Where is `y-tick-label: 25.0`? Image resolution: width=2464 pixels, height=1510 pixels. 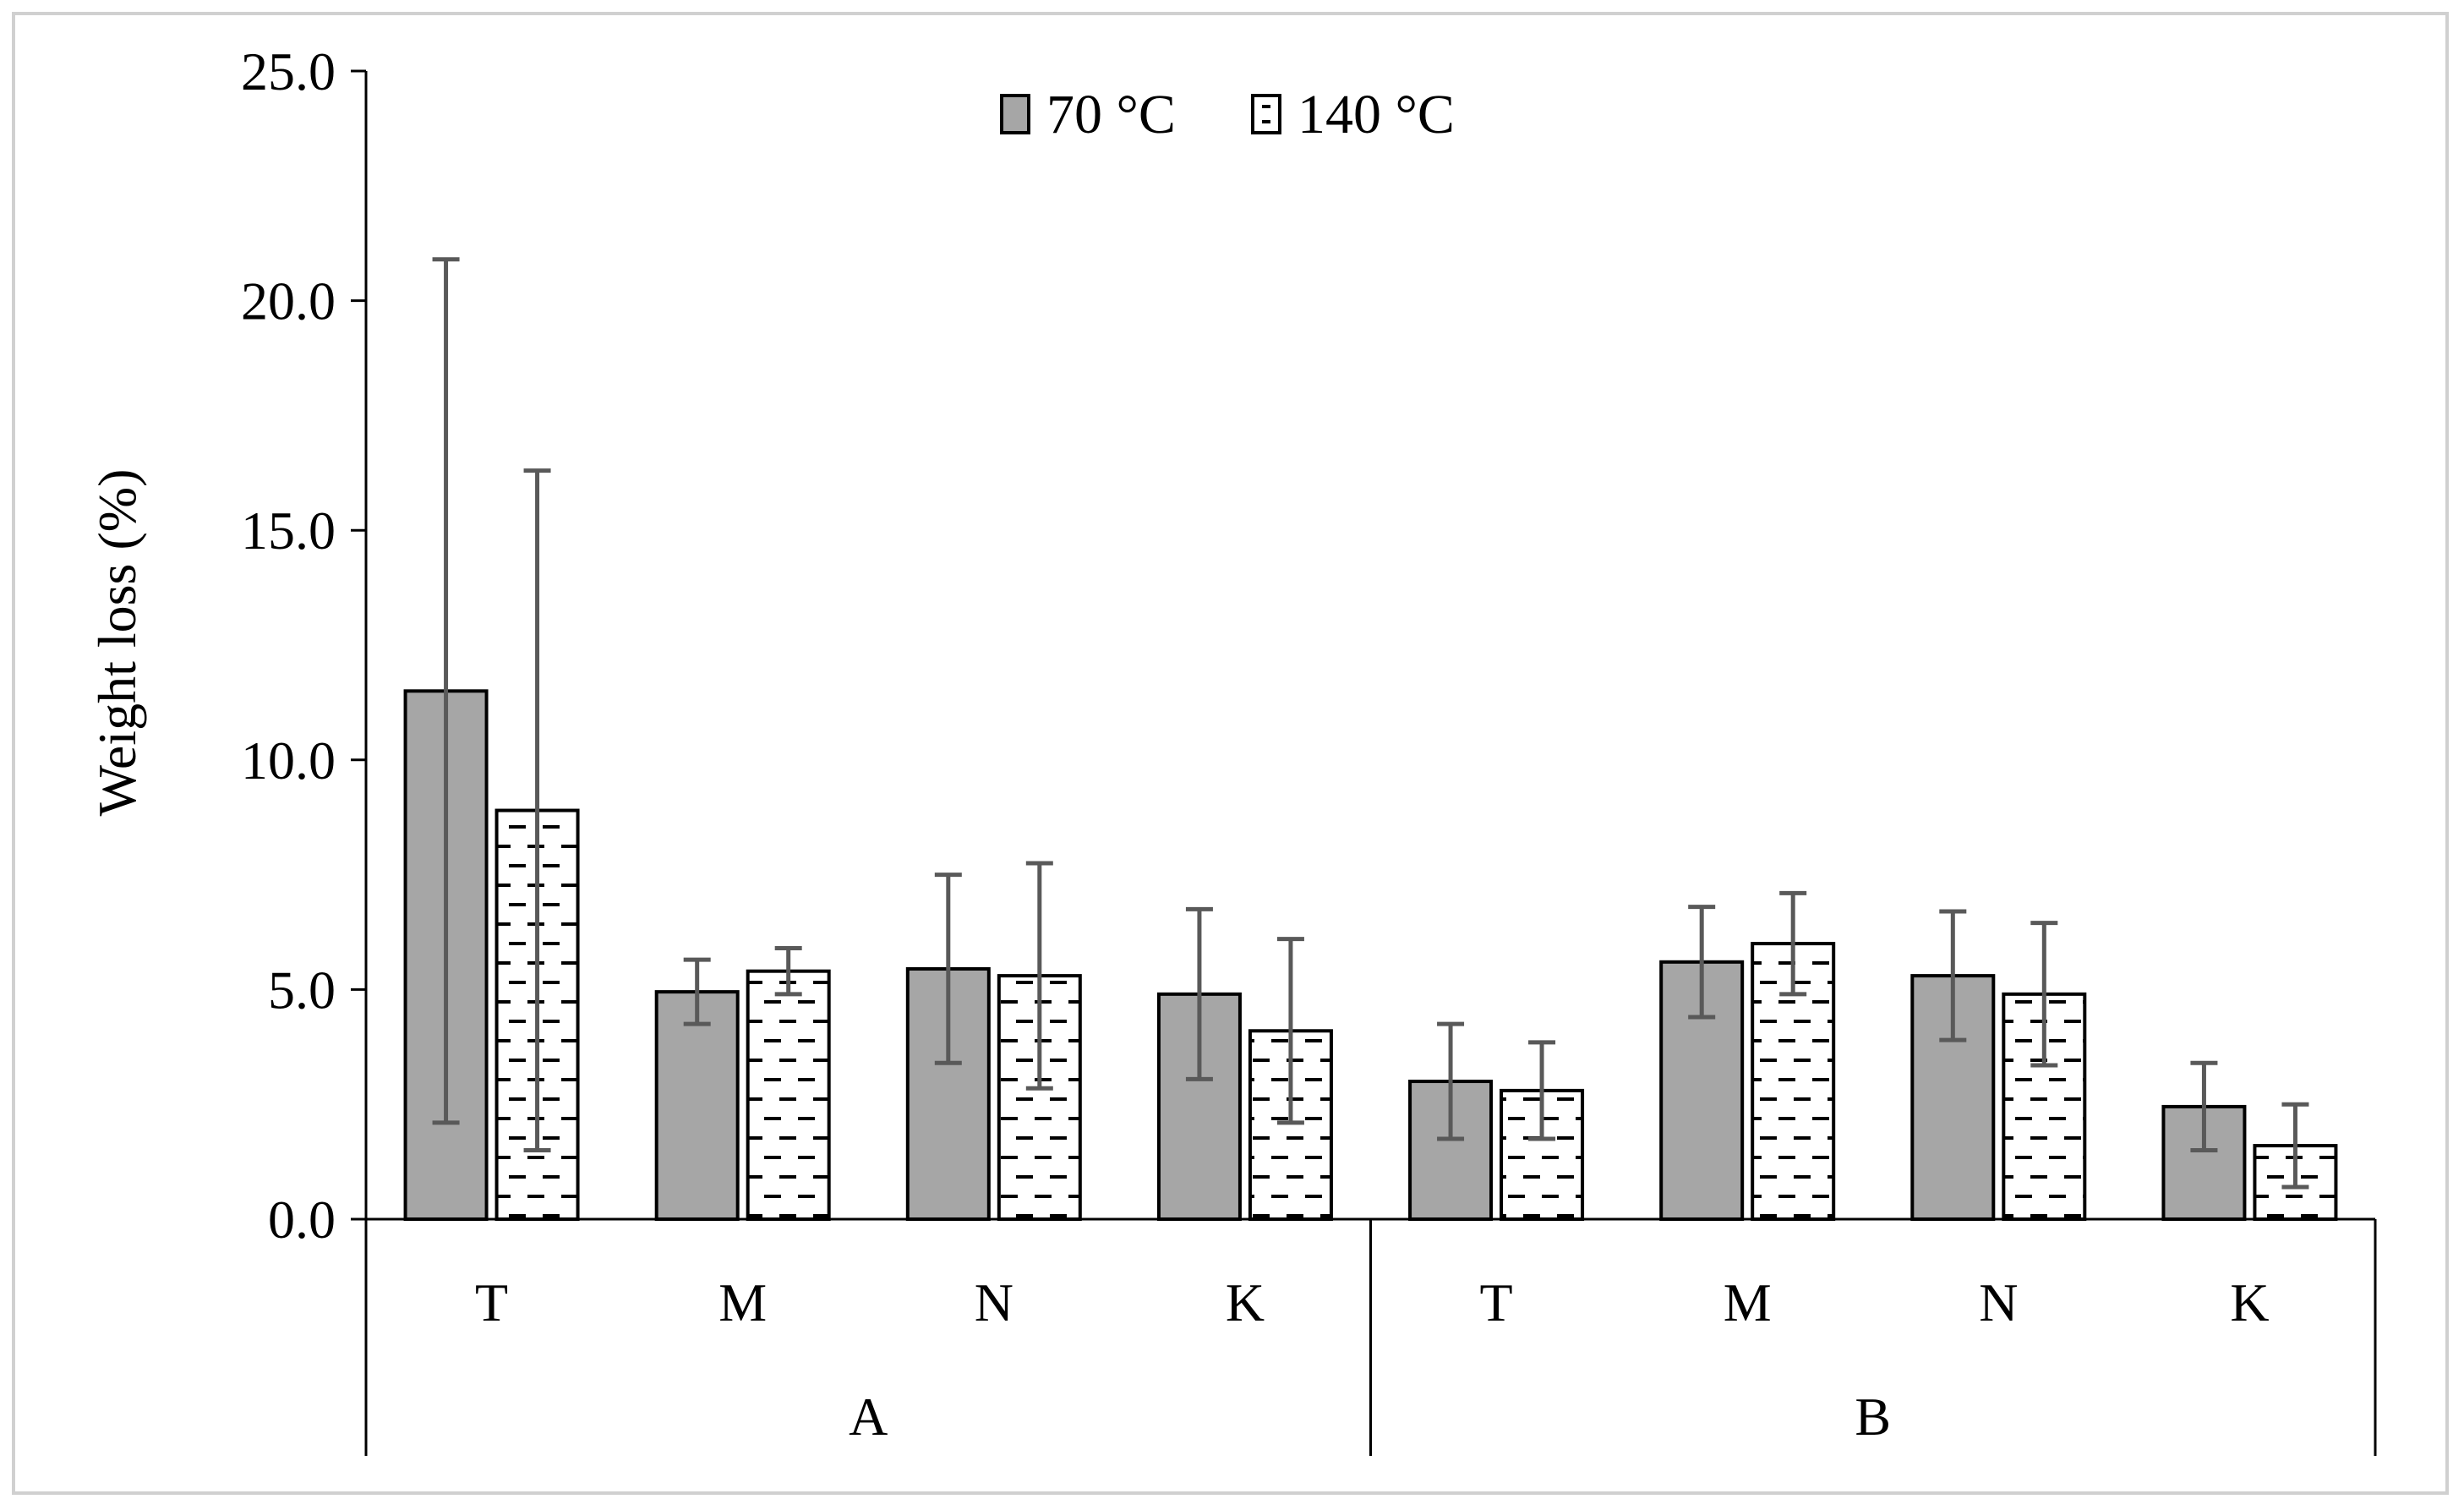 y-tick-label: 25.0 is located at coordinates (288, 71).